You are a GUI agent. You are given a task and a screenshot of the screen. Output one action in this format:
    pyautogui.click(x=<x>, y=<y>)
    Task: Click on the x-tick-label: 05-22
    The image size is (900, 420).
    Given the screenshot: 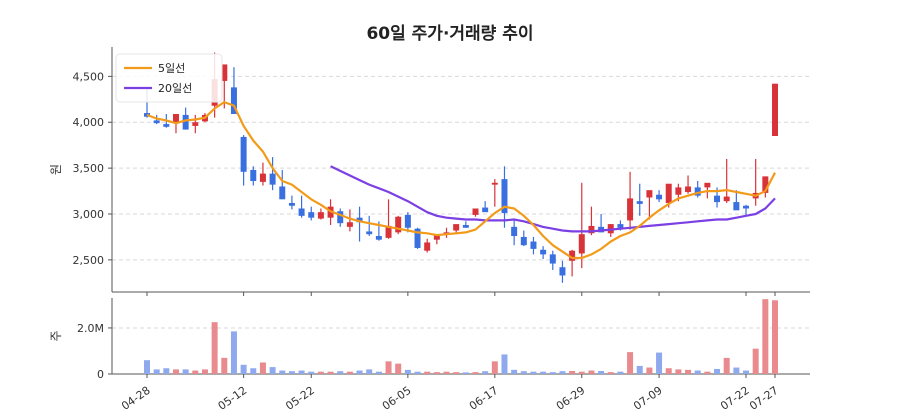 What is the action you would take?
    pyautogui.click(x=300, y=398)
    